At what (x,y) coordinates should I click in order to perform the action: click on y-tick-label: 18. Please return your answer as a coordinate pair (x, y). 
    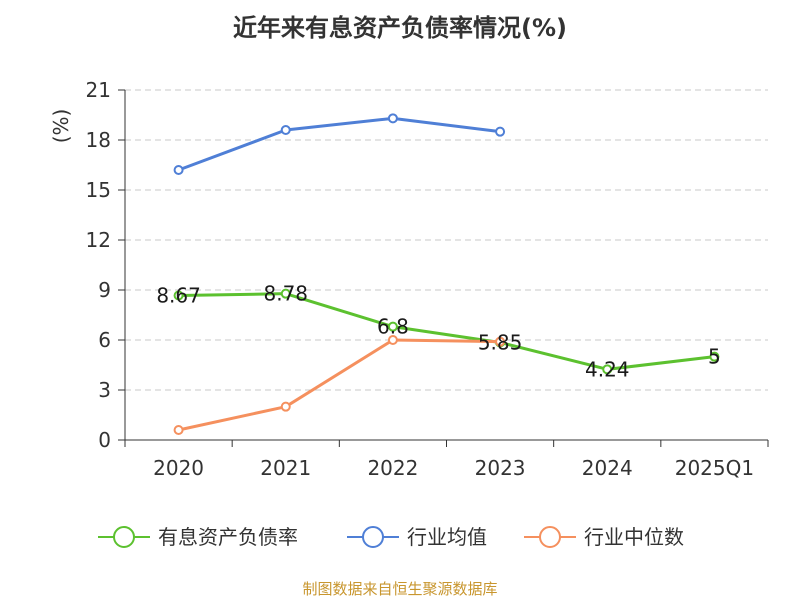
    Looking at the image, I should click on (98, 140).